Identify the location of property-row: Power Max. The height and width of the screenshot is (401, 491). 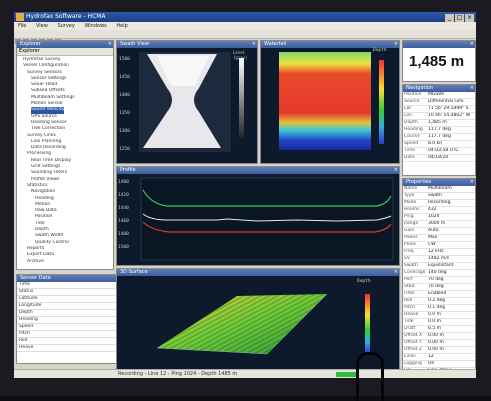
(439, 238).